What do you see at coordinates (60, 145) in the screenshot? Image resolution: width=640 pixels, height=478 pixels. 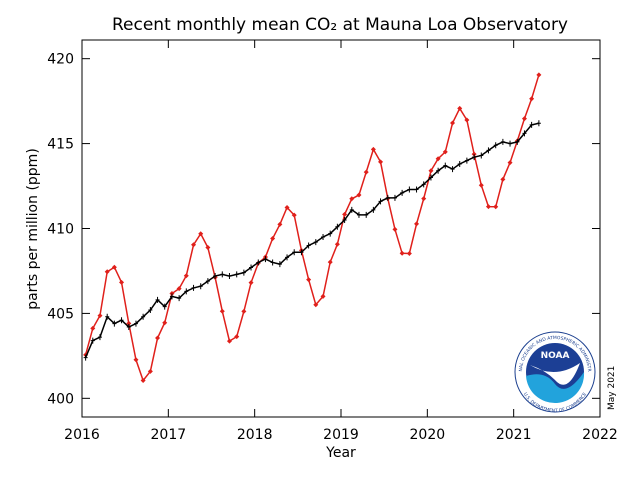 I see `y-tick-label: 415` at bounding box center [60, 145].